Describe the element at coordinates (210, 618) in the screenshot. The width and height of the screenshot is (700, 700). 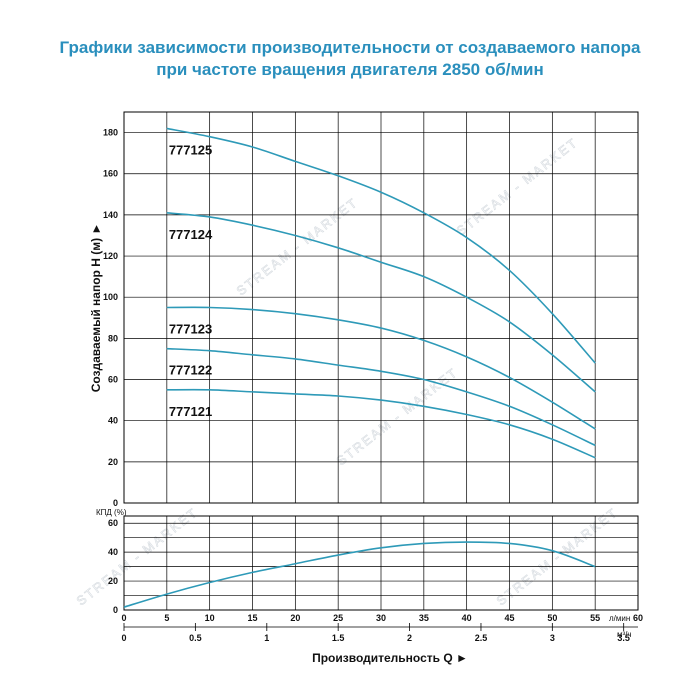
I see `x-tick-label: 10` at that location.